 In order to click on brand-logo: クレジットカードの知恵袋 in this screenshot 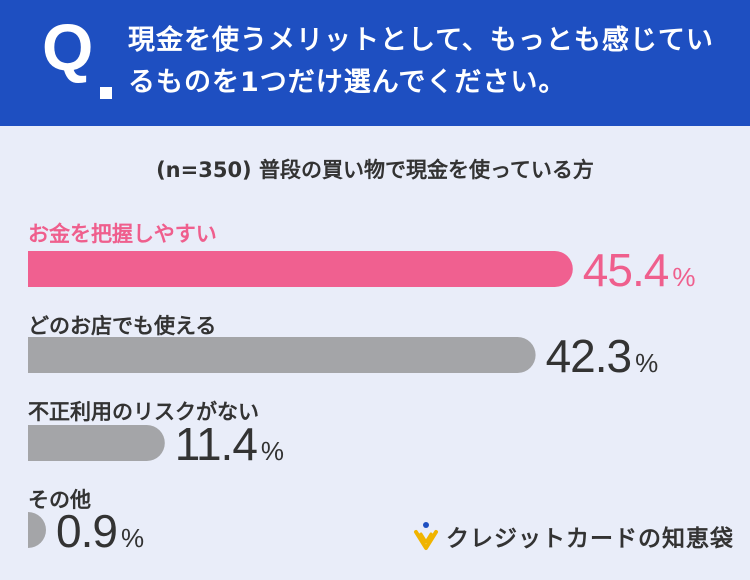, I will do `click(573, 536)`.